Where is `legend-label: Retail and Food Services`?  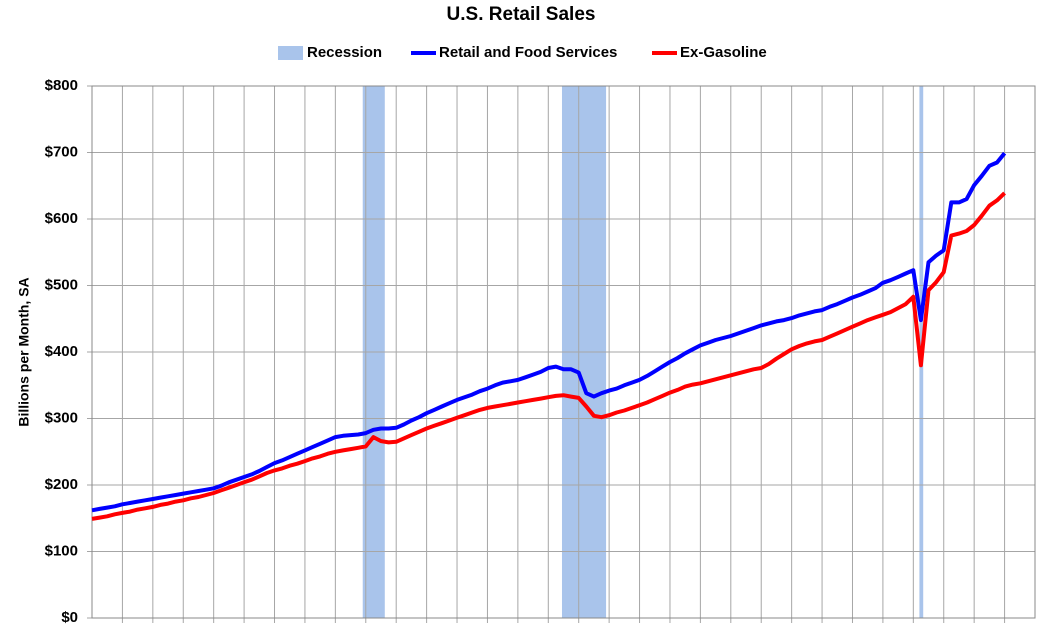
legend-label: Retail and Food Services is located at coordinates (528, 52).